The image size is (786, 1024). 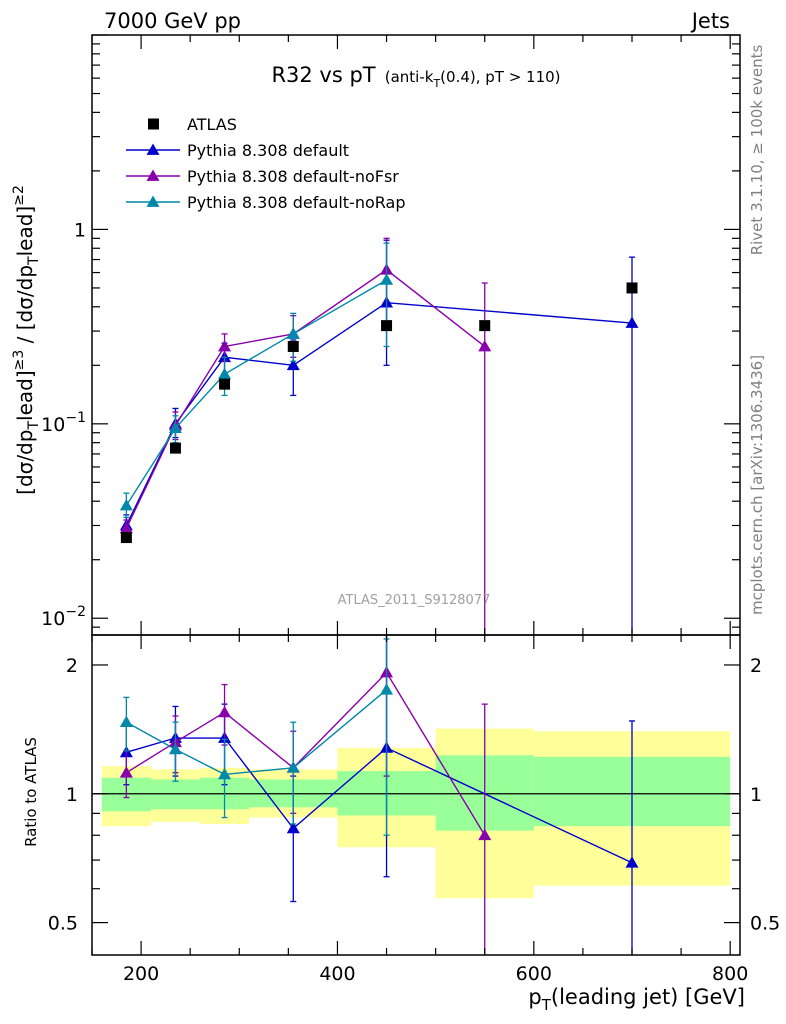 I want to click on ratio-y-tick-label: 2, so click(x=72, y=666).